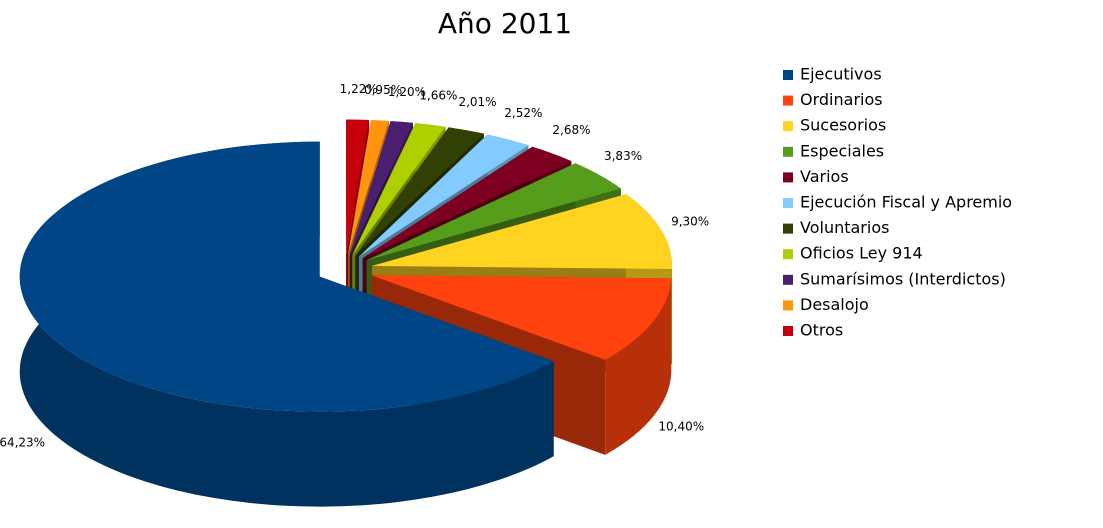 The height and width of the screenshot is (528, 1103). Describe the element at coordinates (821, 330) in the screenshot. I see `legend-label: Otros` at that location.